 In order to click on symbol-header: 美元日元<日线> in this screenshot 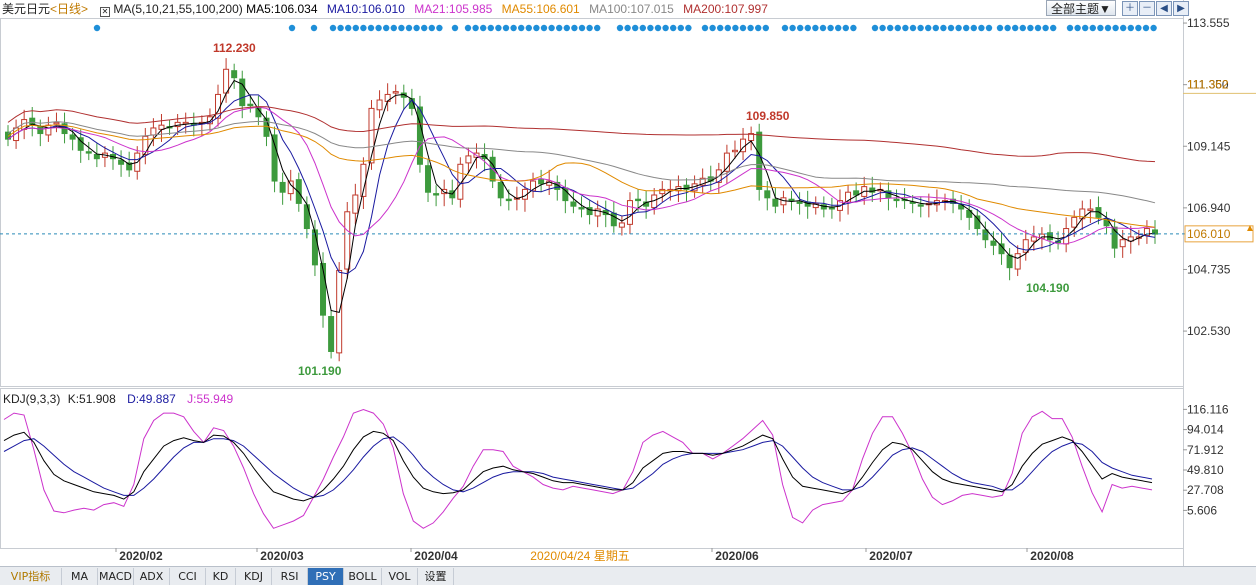, I will do `click(45, 9)`.